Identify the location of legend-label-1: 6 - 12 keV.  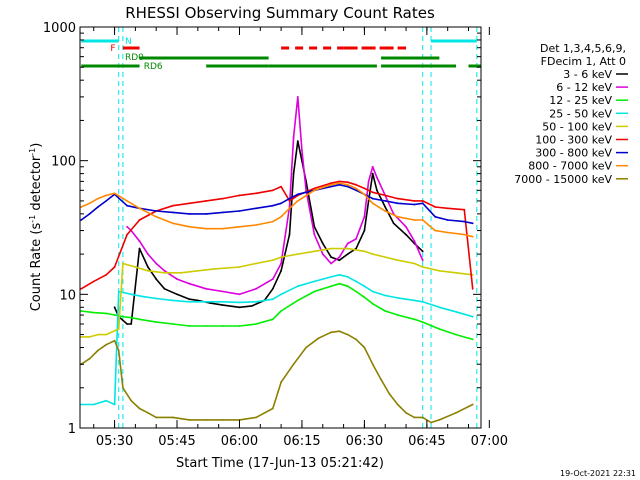
(584, 87).